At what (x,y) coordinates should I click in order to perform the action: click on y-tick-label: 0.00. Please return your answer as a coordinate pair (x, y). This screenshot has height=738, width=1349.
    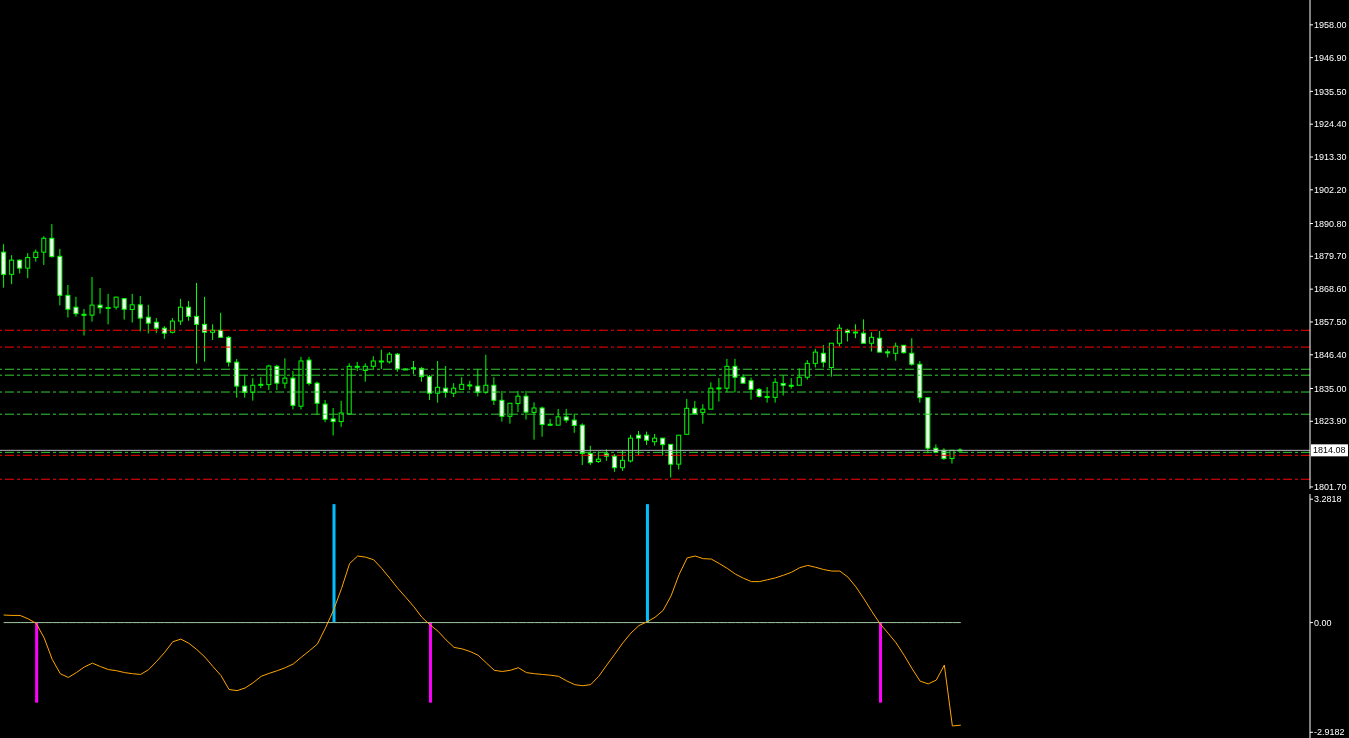
    Looking at the image, I should click on (1323, 622).